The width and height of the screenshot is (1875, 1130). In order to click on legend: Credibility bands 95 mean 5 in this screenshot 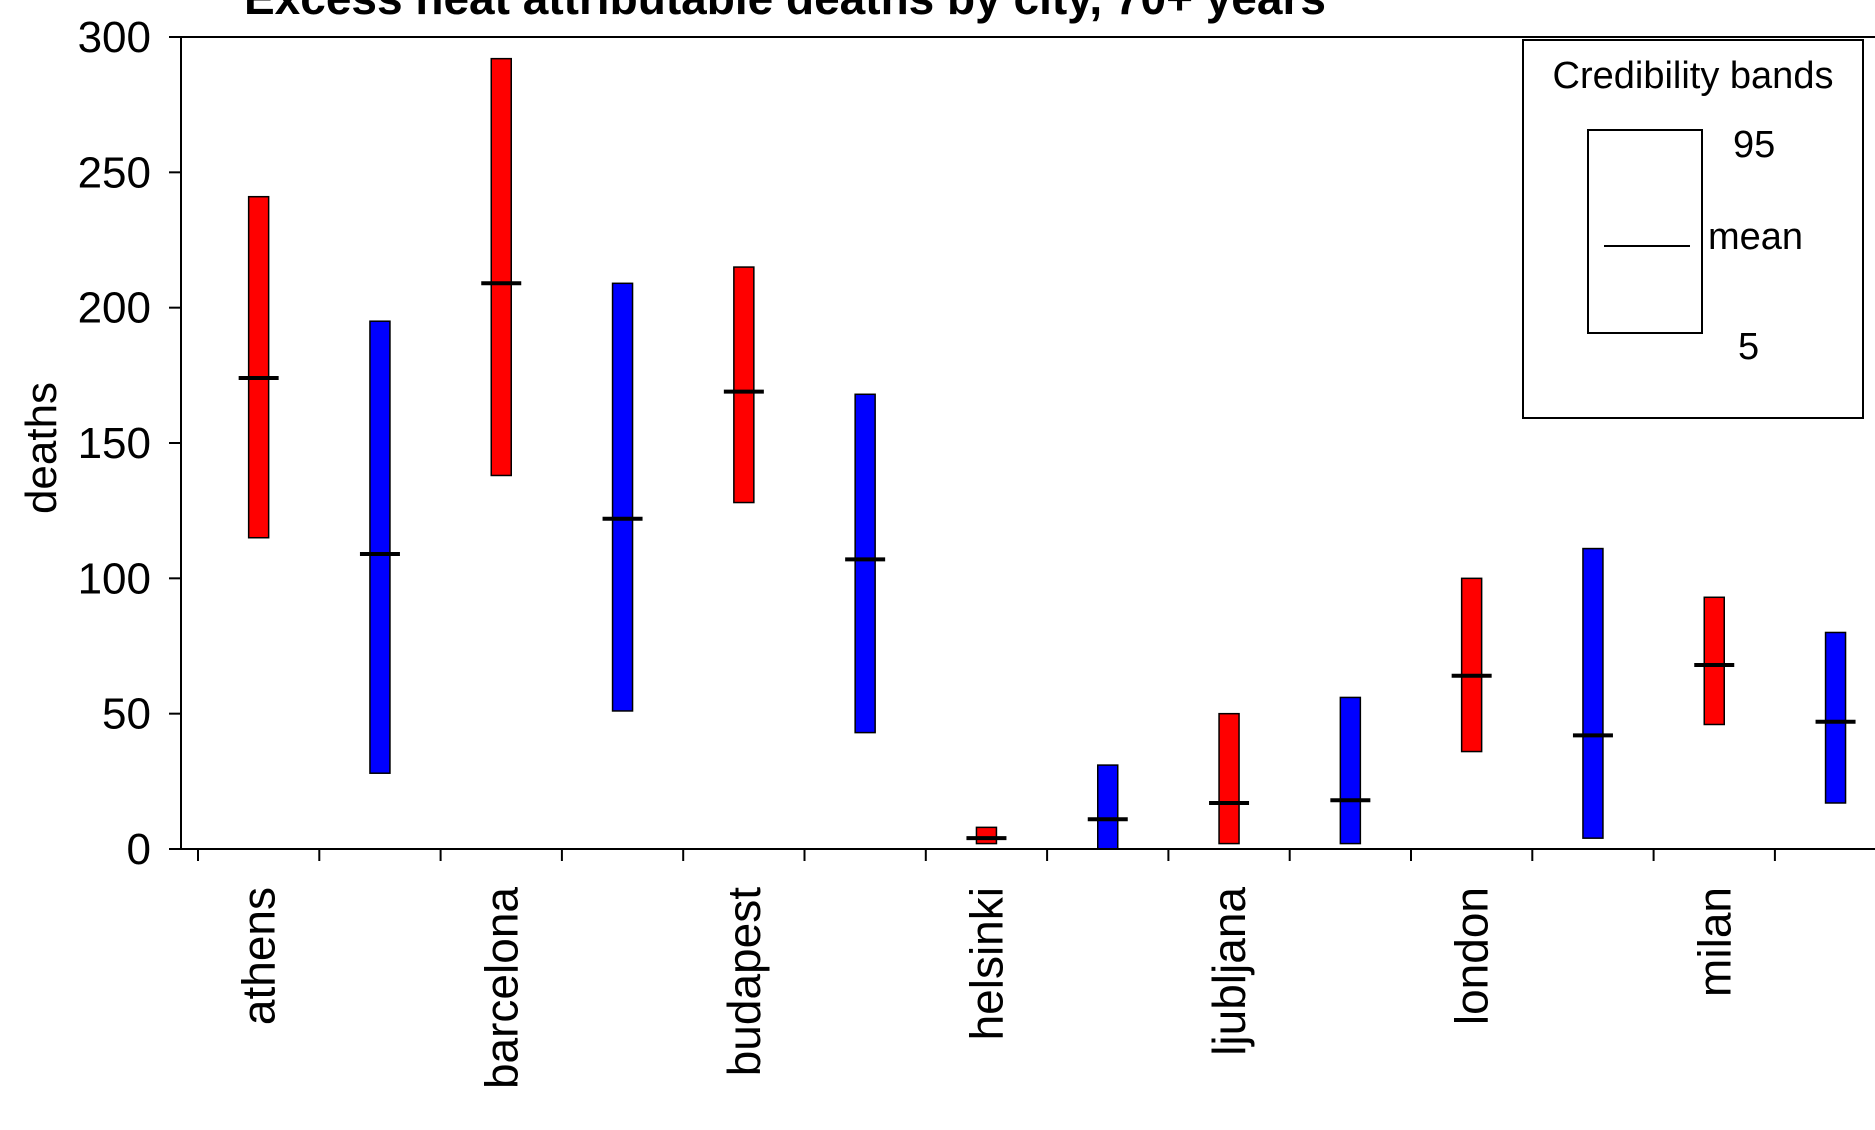, I will do `click(1693, 229)`.